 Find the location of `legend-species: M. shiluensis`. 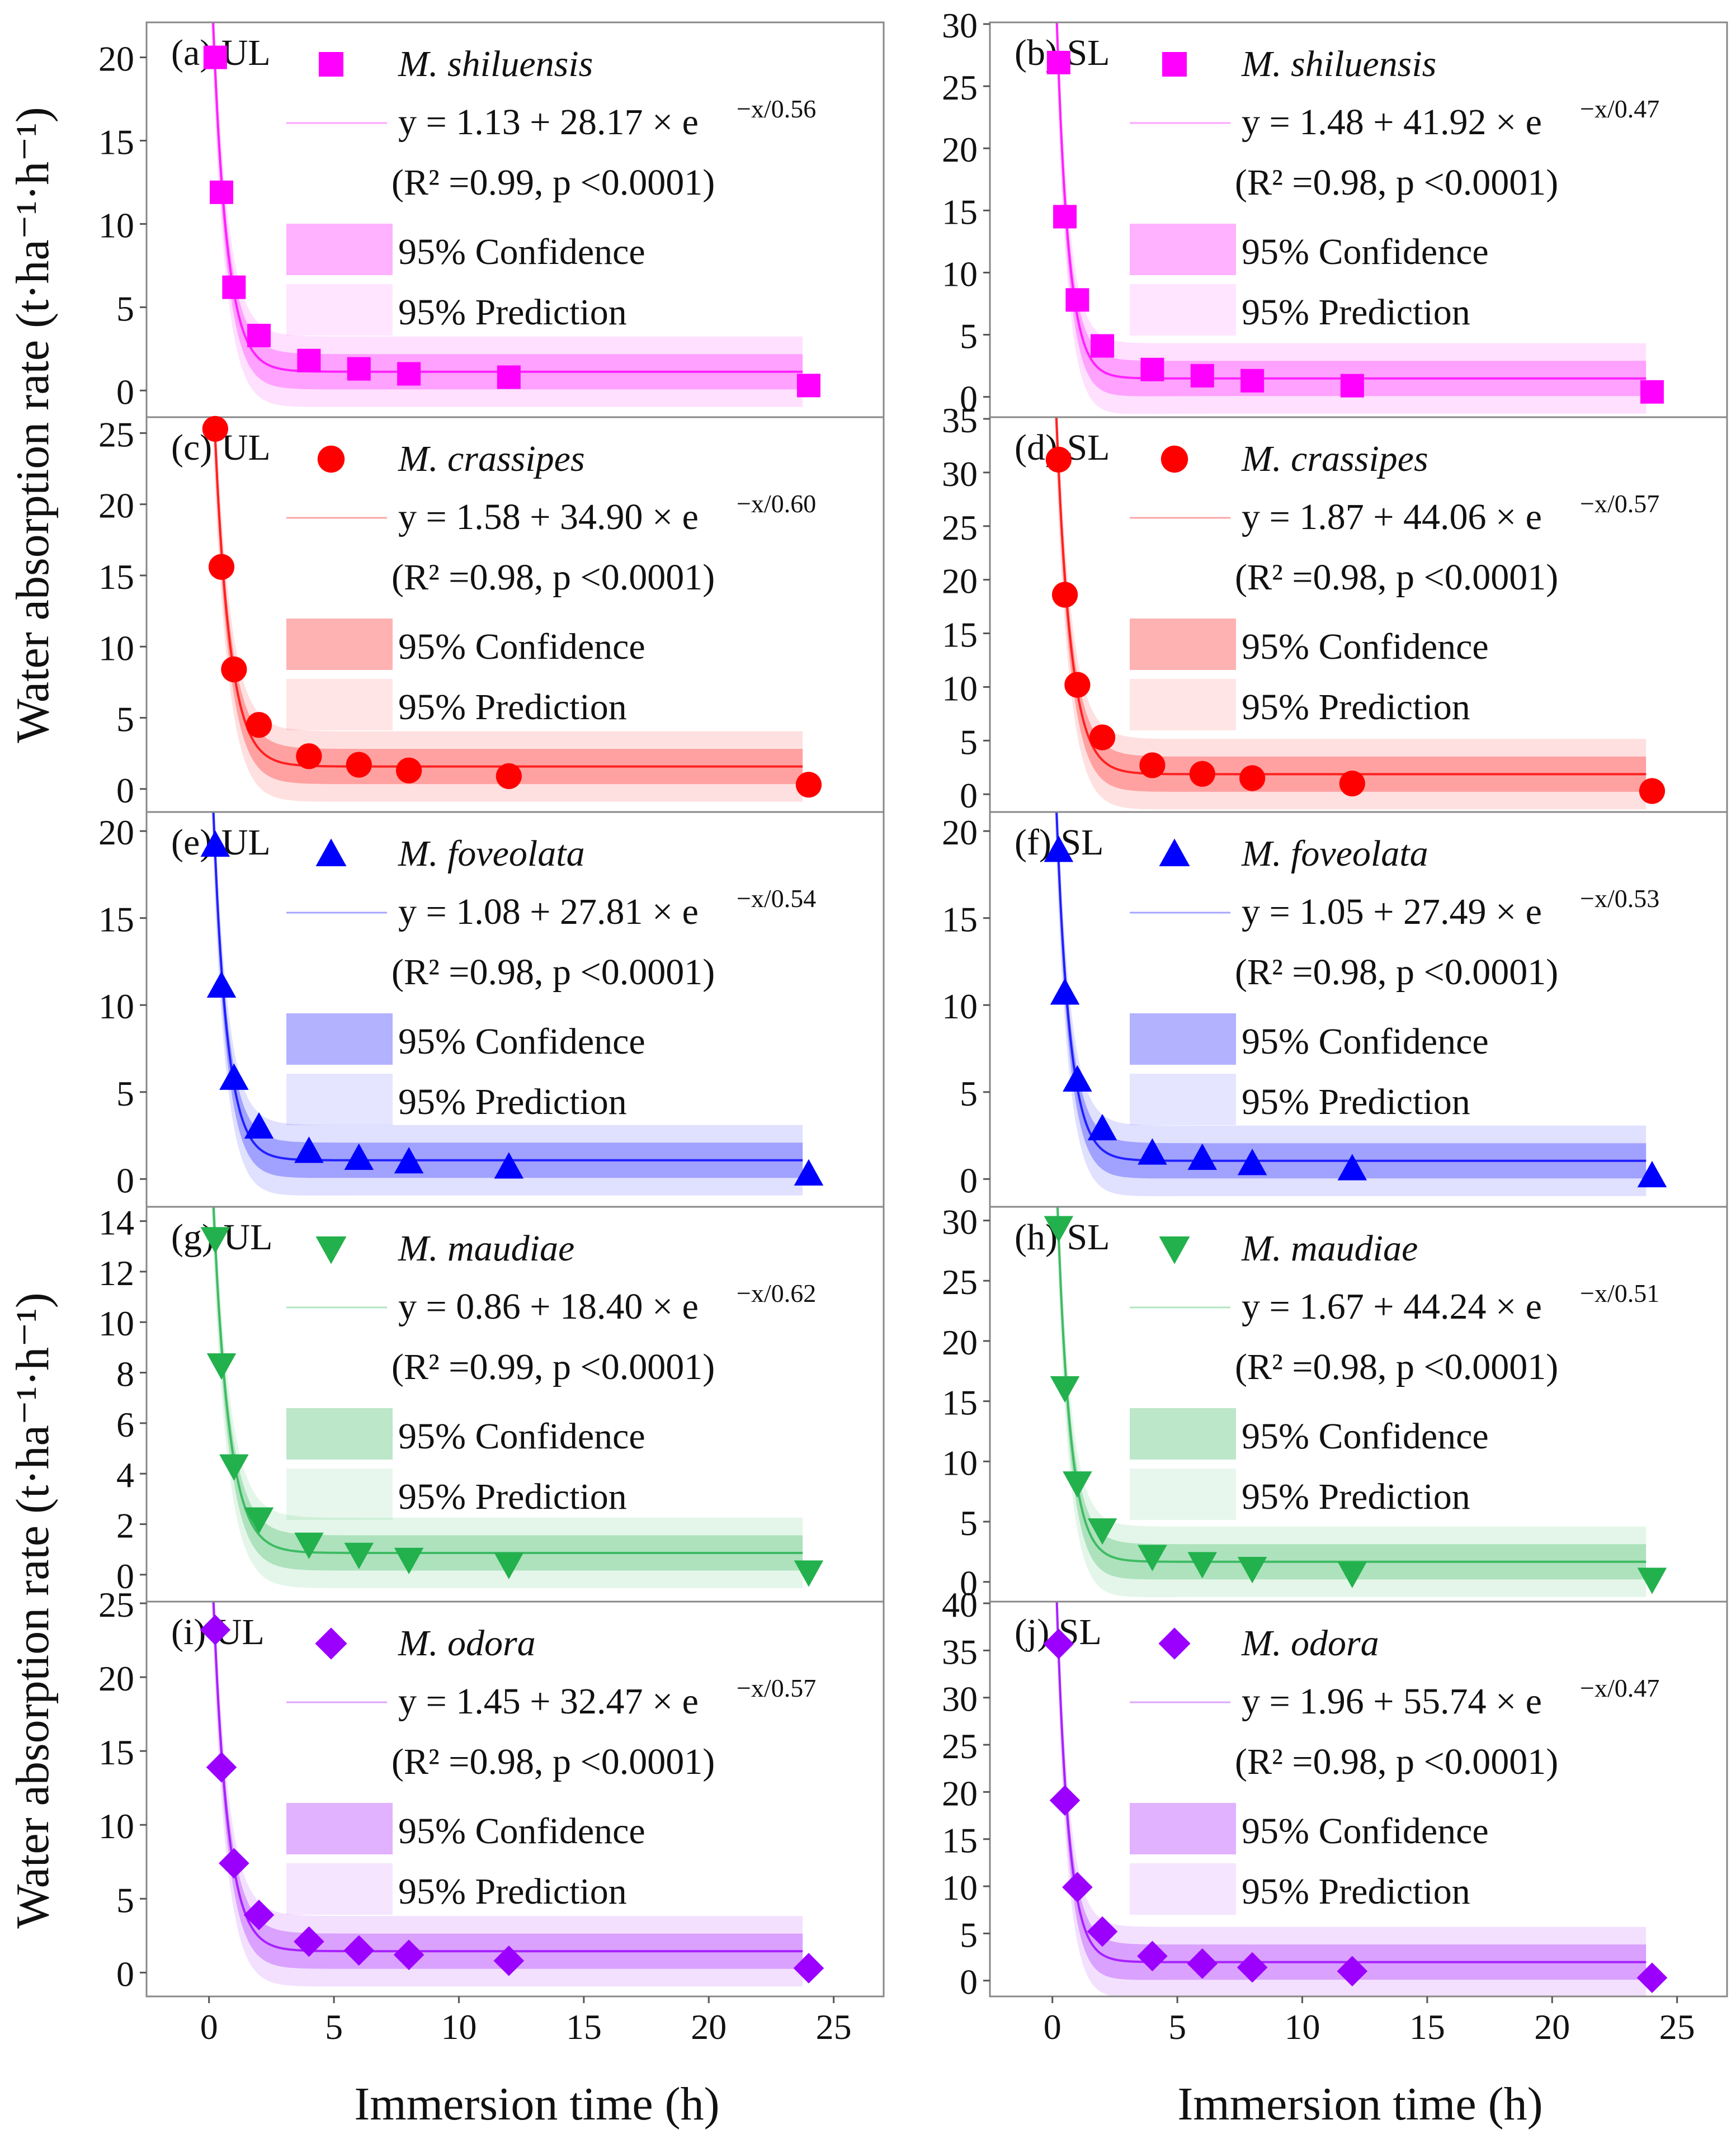

legend-species: M. shiluensis is located at coordinates (495, 64).